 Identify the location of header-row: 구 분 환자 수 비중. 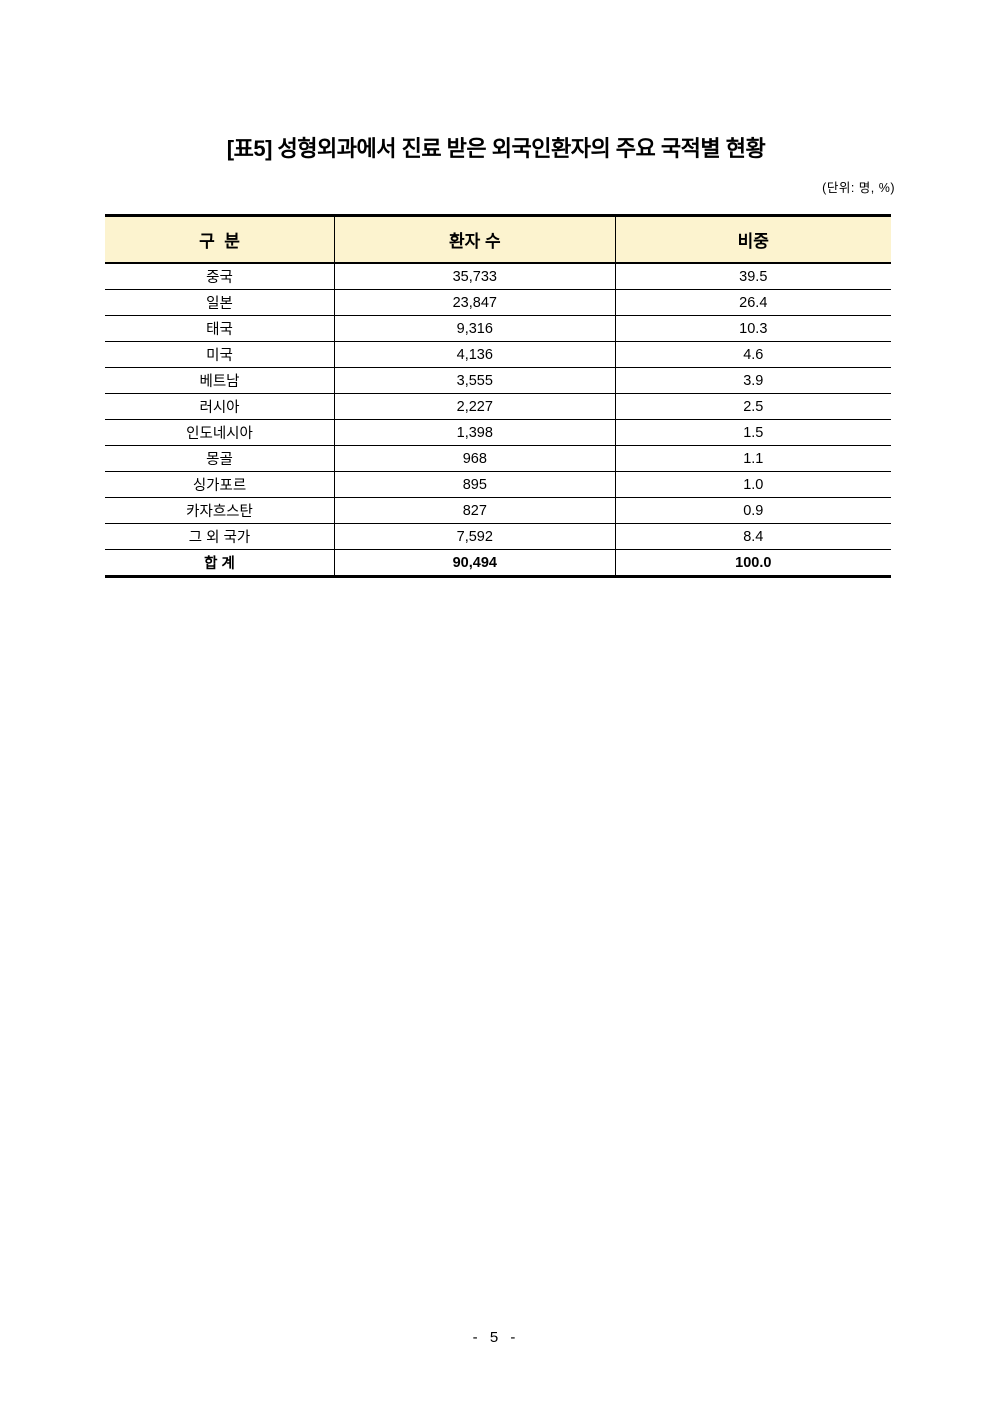
(498, 239).